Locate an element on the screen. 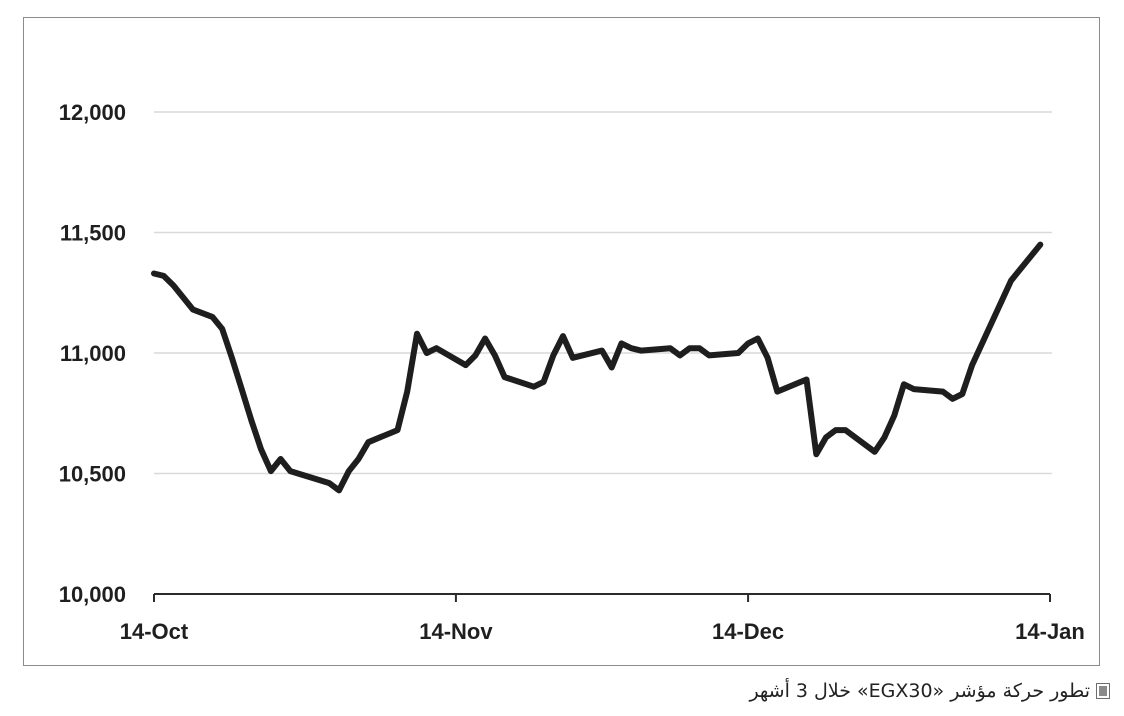 The height and width of the screenshot is (716, 1124). figure-caption: تطور حركة مؤشر «EGX30» خلال 3 أشهر is located at coordinates (929, 691).